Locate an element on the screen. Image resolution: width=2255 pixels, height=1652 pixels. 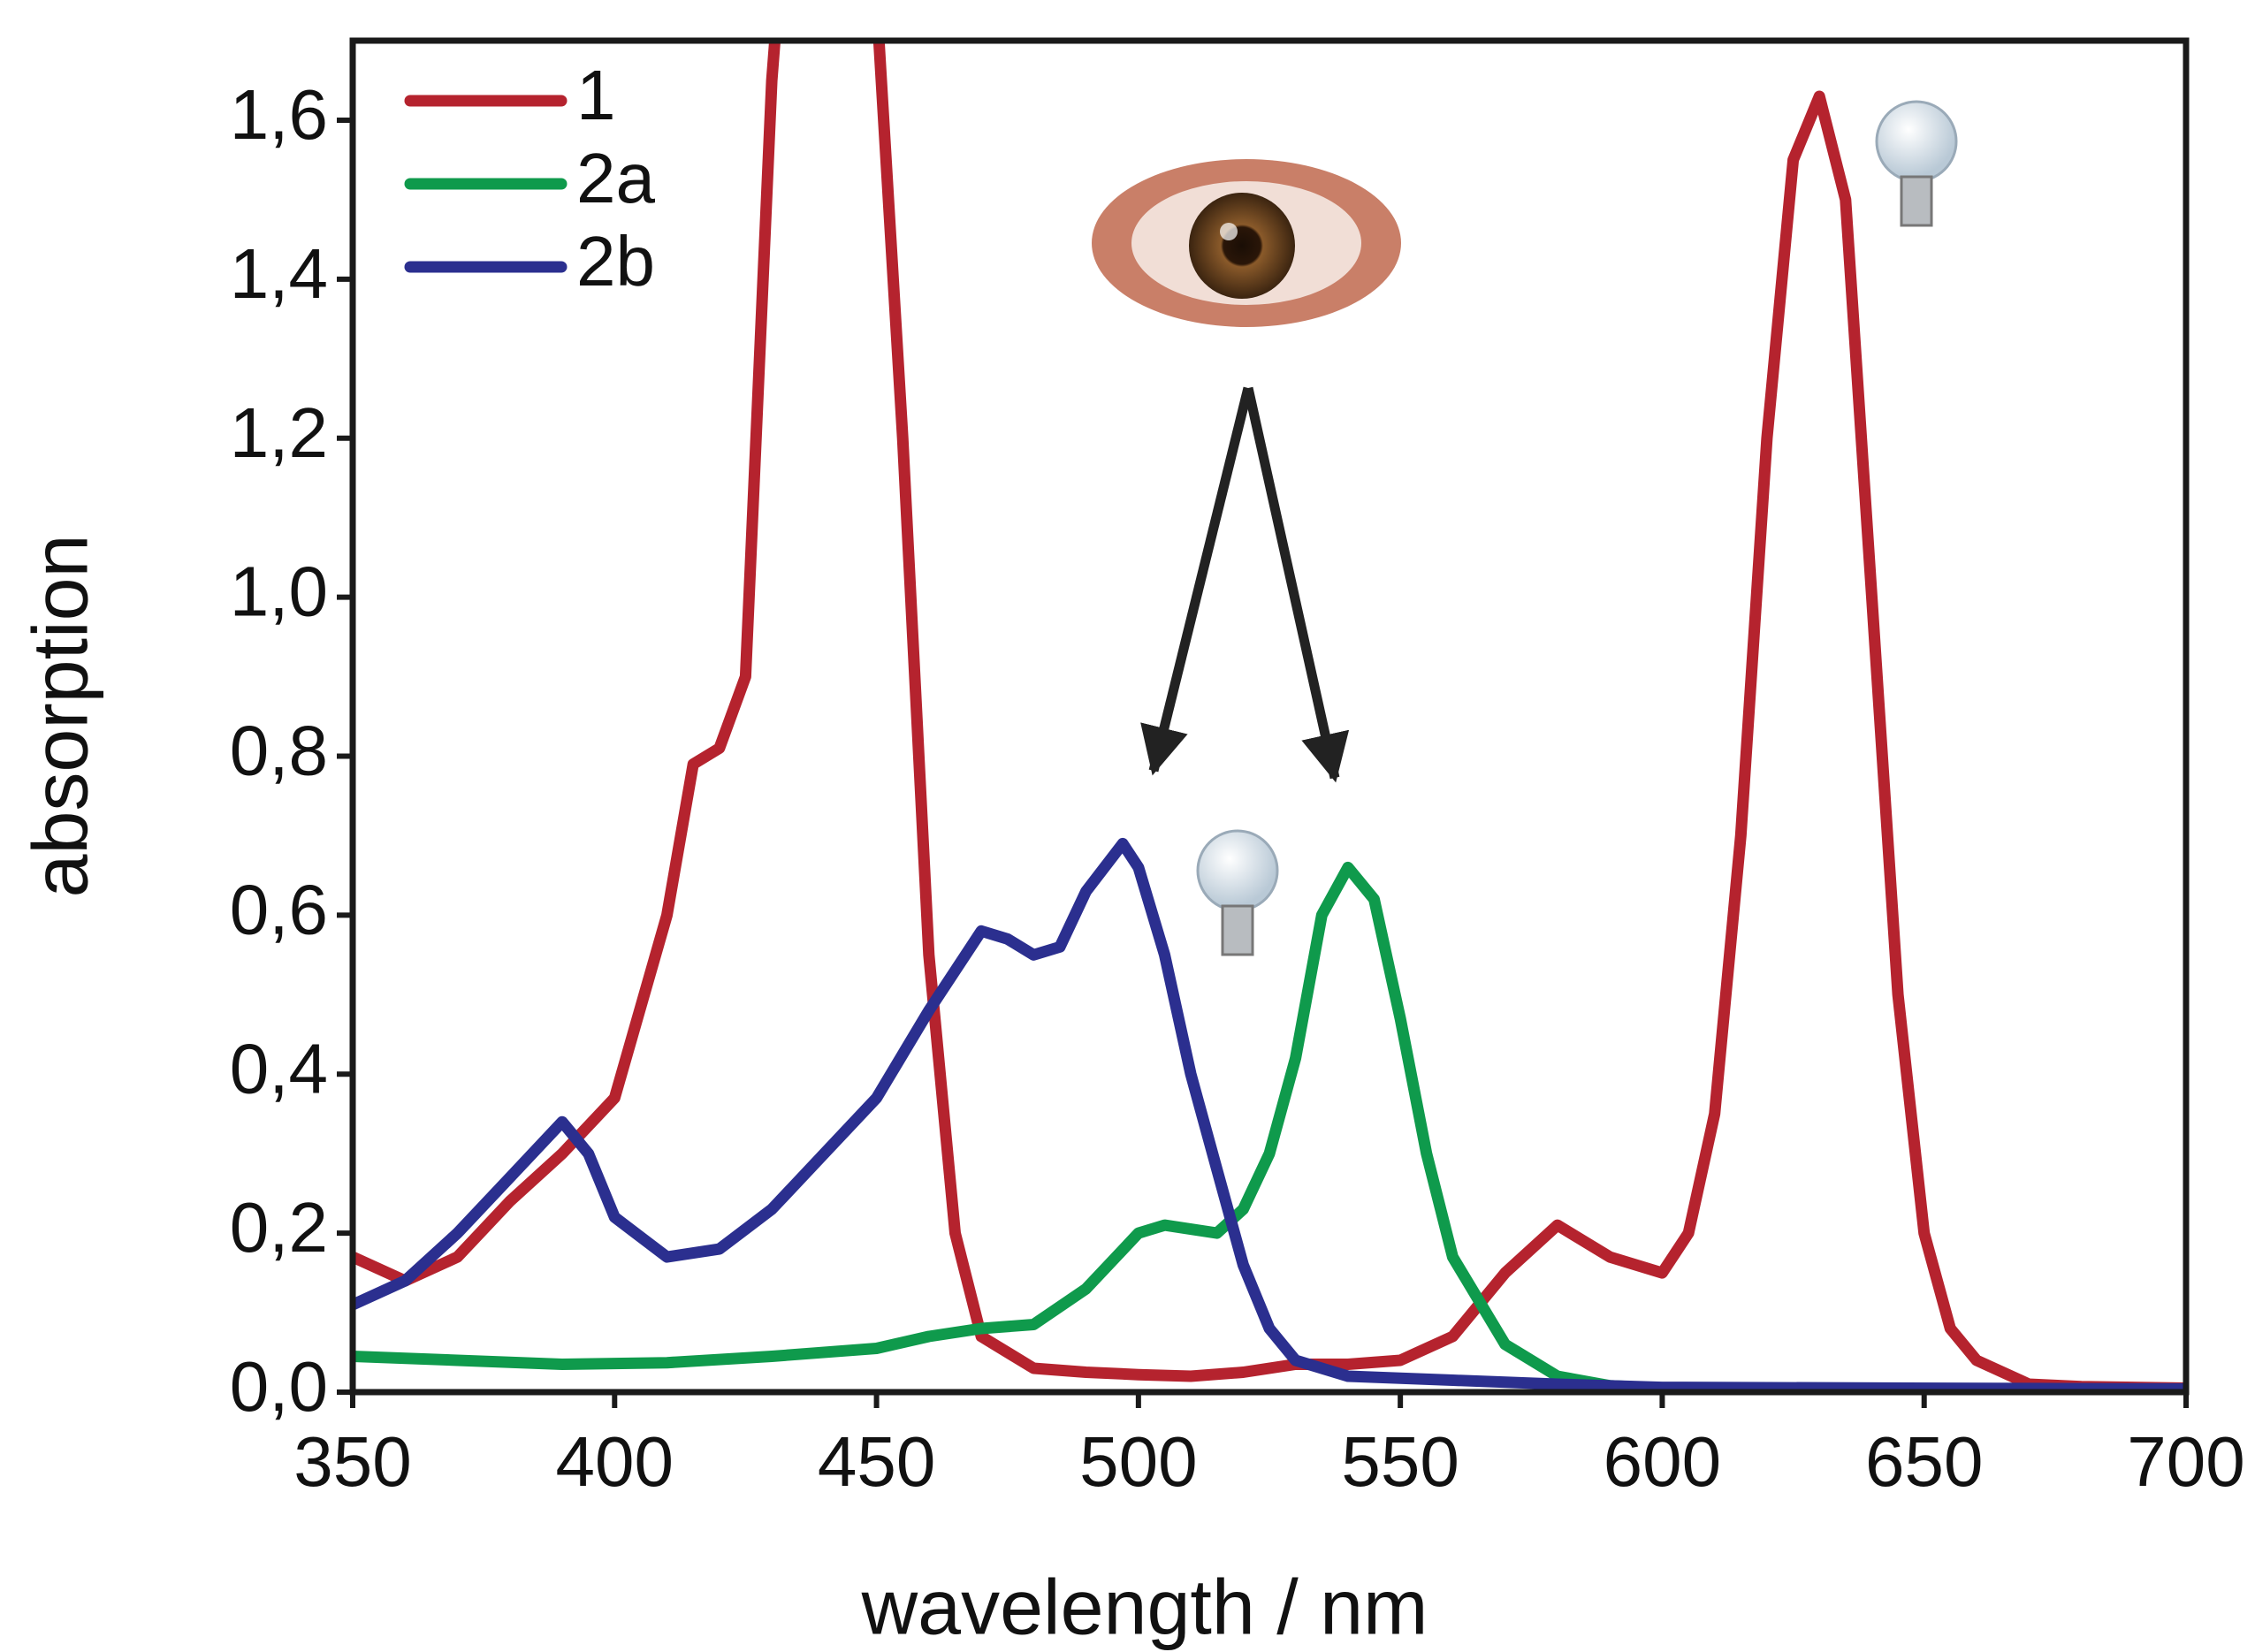
x-tick-label: 550 is located at coordinates (1400, 1462).